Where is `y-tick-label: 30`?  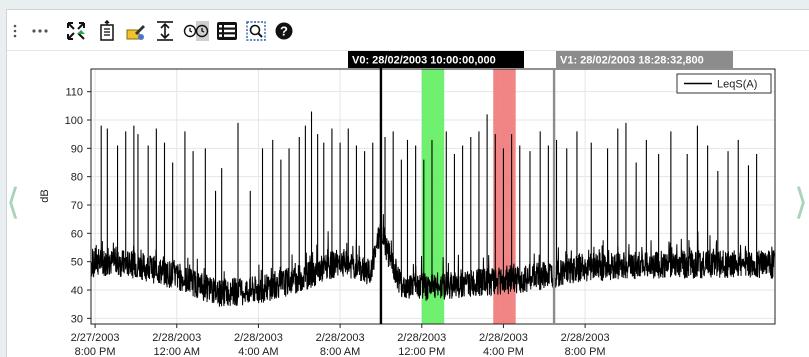
y-tick-label: 30 is located at coordinates (77, 319).